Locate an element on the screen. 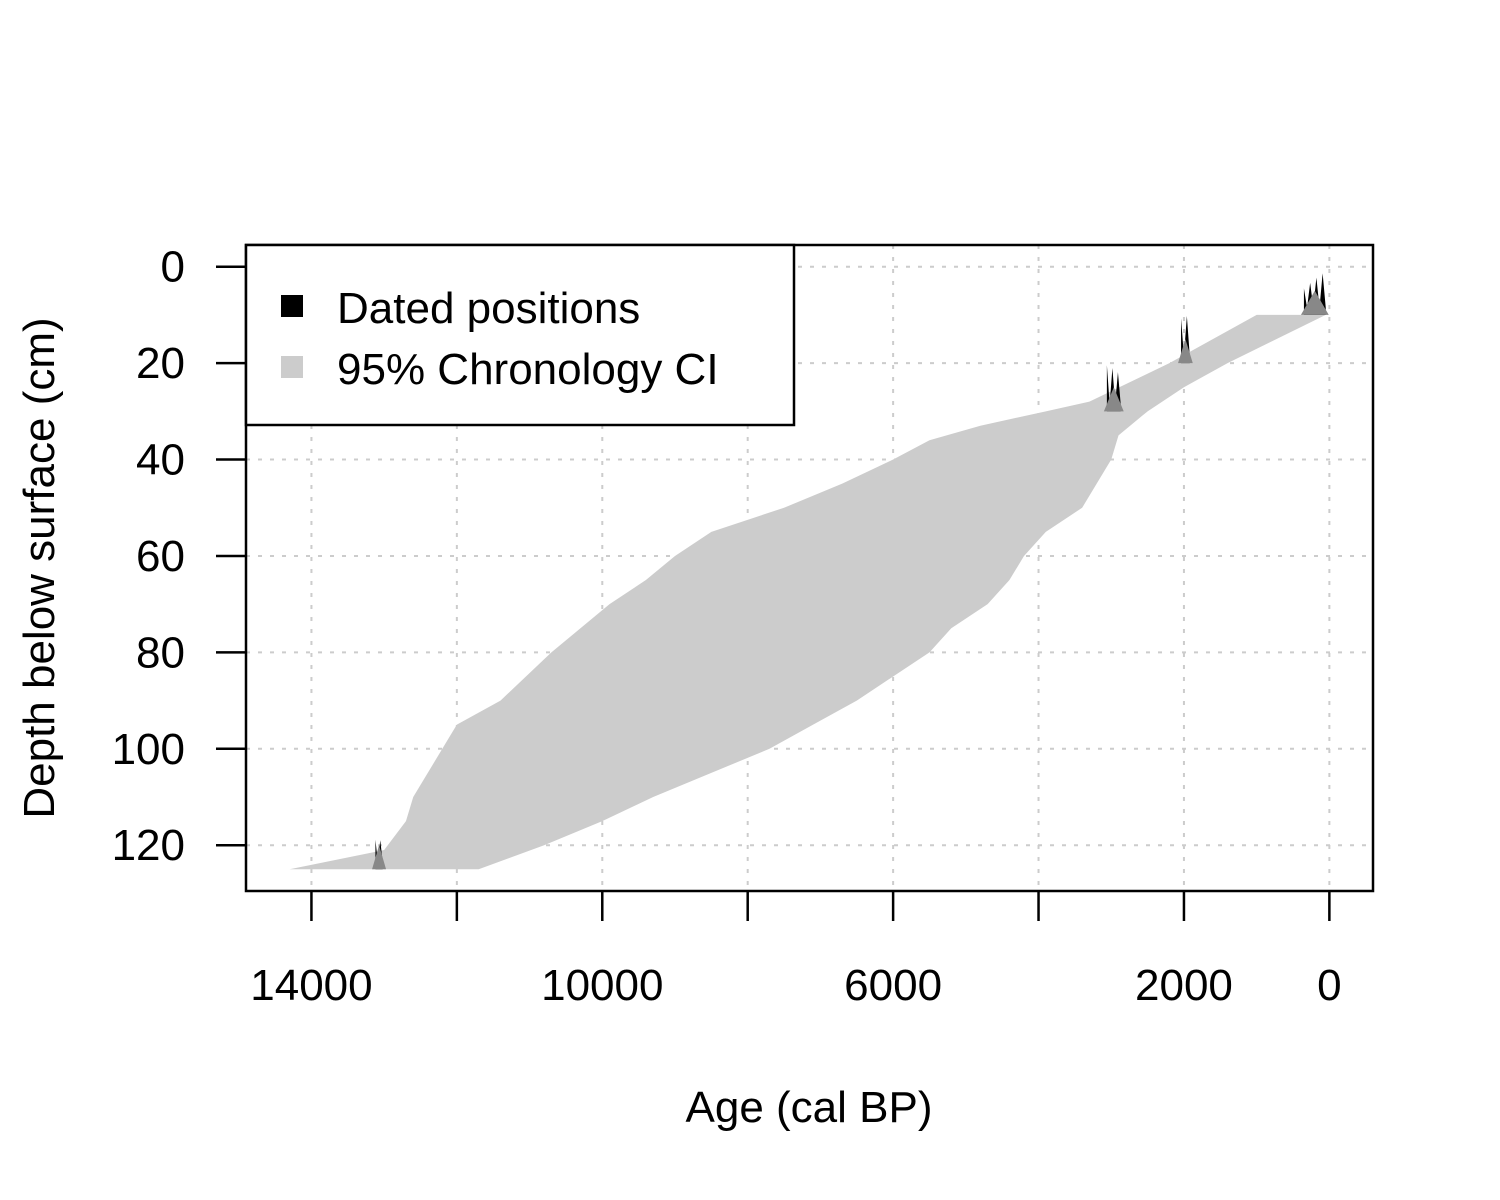 The width and height of the screenshot is (1500, 1200). y-axis: 0 20 40 60 80 100 120 is located at coordinates (179, 556).